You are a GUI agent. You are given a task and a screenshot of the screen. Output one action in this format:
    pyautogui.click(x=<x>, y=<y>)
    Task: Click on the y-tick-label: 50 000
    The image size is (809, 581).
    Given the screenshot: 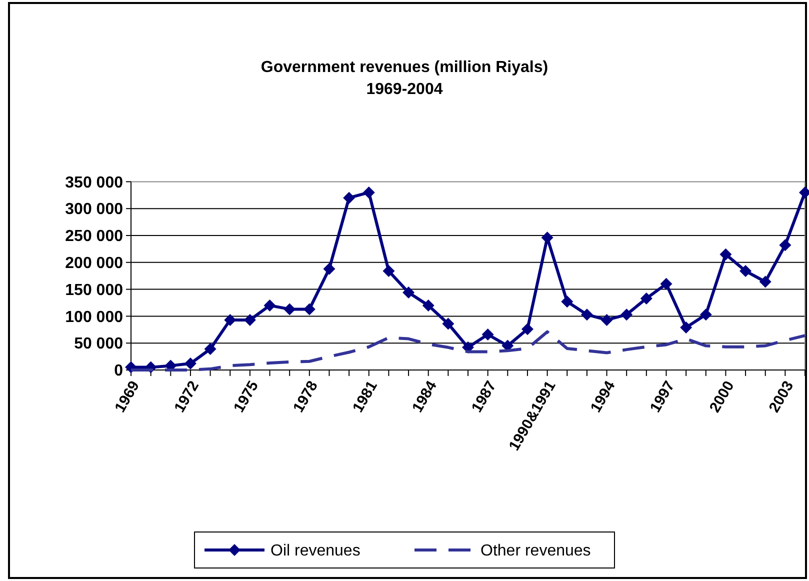 What is the action you would take?
    pyautogui.click(x=99, y=344)
    